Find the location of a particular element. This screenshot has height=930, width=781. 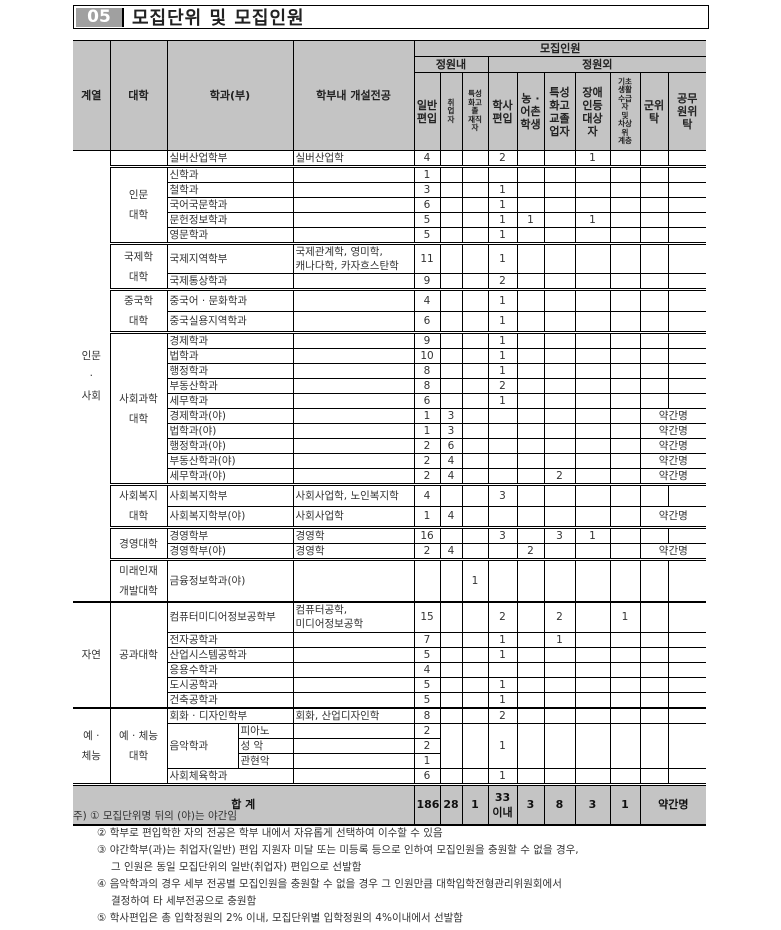

college-cell: 인문 대학 is located at coordinates (138, 204).